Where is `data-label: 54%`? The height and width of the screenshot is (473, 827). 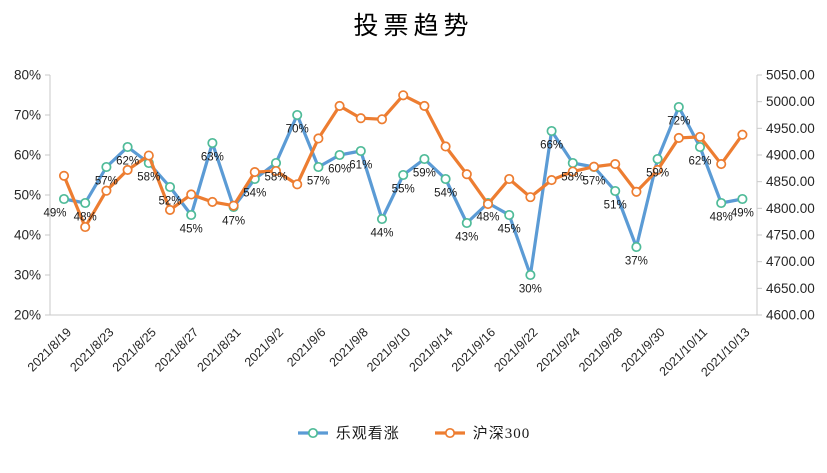
data-label: 54% is located at coordinates (254, 194).